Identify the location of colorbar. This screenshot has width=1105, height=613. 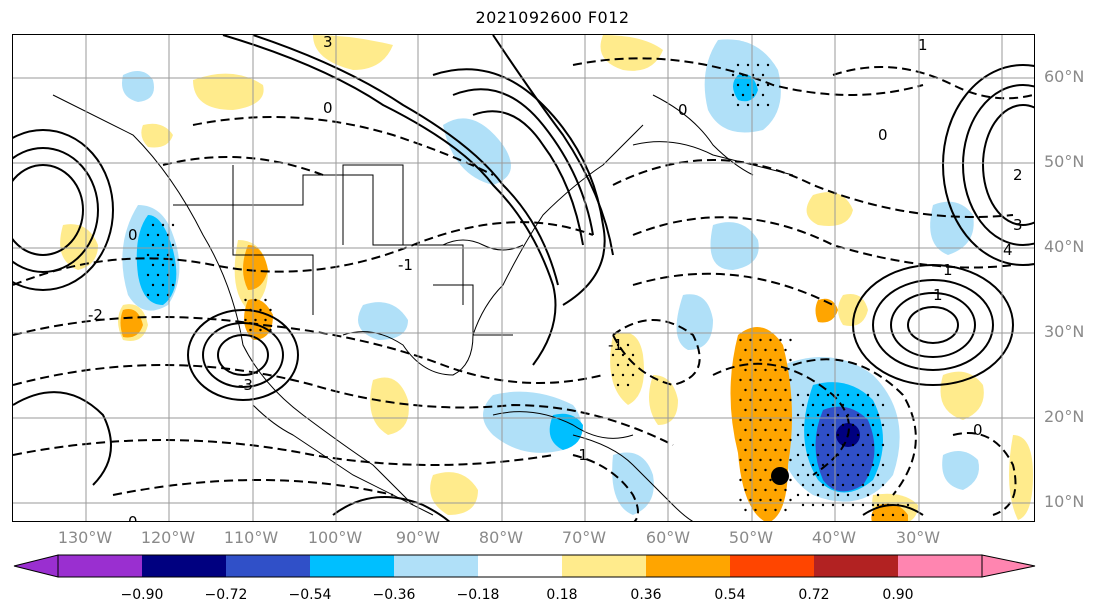
(524, 566).